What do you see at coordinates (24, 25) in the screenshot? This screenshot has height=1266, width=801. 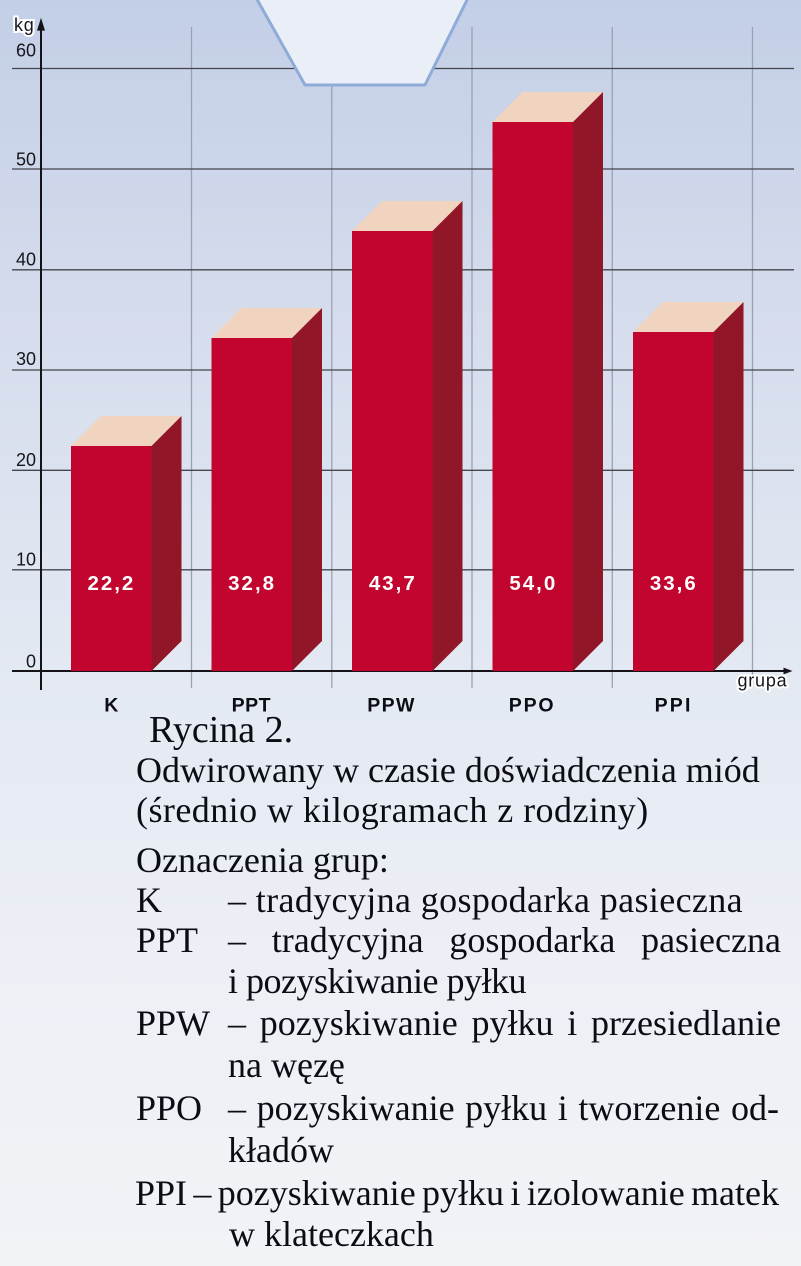 I see `svg-text: kg` at bounding box center [24, 25].